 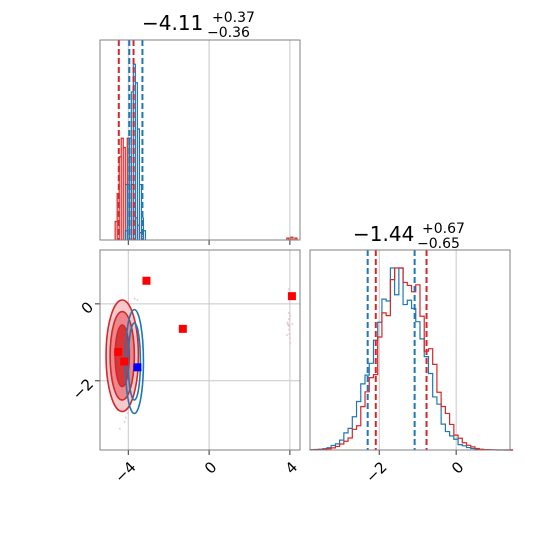 I want to click on y-tick-labels: 0 −2, so click(x=83, y=350).